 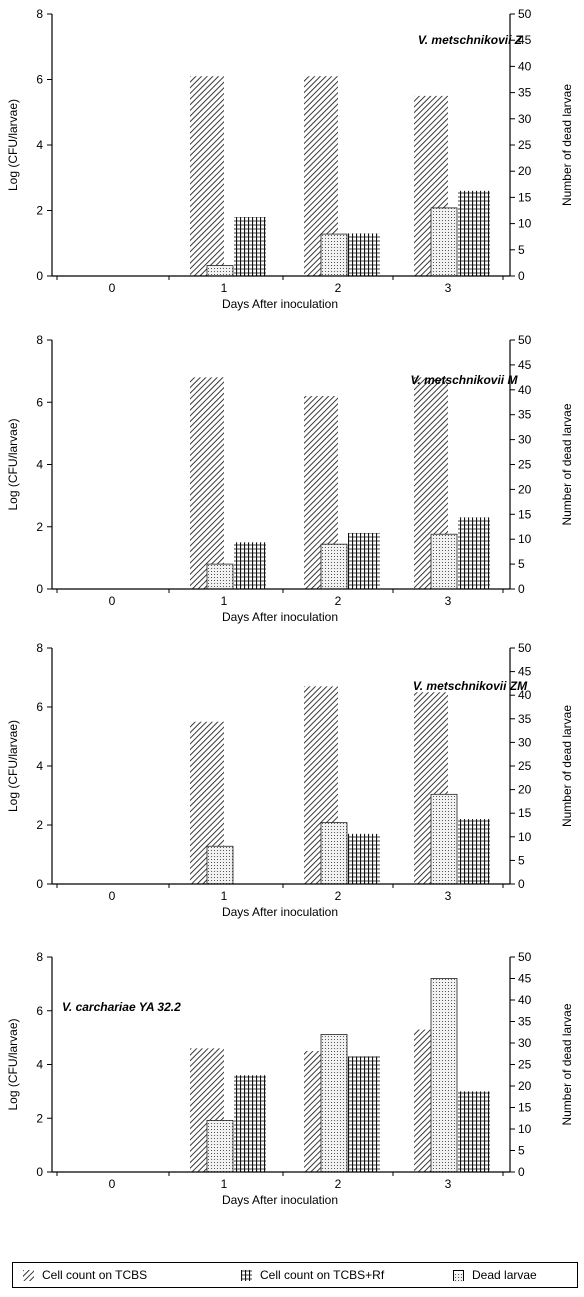 What do you see at coordinates (470, 40) in the screenshot?
I see `chart-title: V. metschnikovii Z` at bounding box center [470, 40].